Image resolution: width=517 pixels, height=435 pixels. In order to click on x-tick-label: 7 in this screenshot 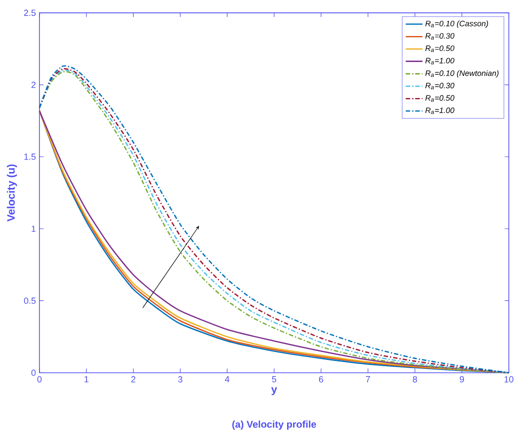, I will do `click(368, 379)`.